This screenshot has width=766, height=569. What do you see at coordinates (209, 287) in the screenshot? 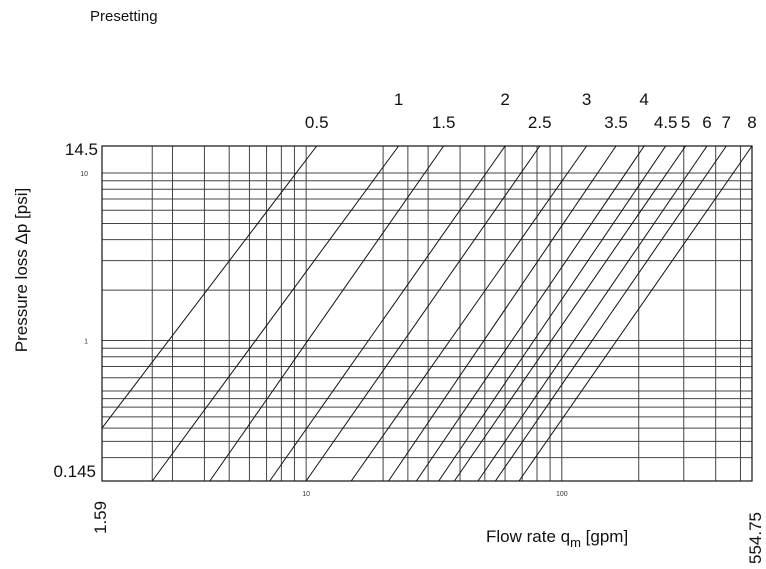
I see `series-line-0.5` at bounding box center [209, 287].